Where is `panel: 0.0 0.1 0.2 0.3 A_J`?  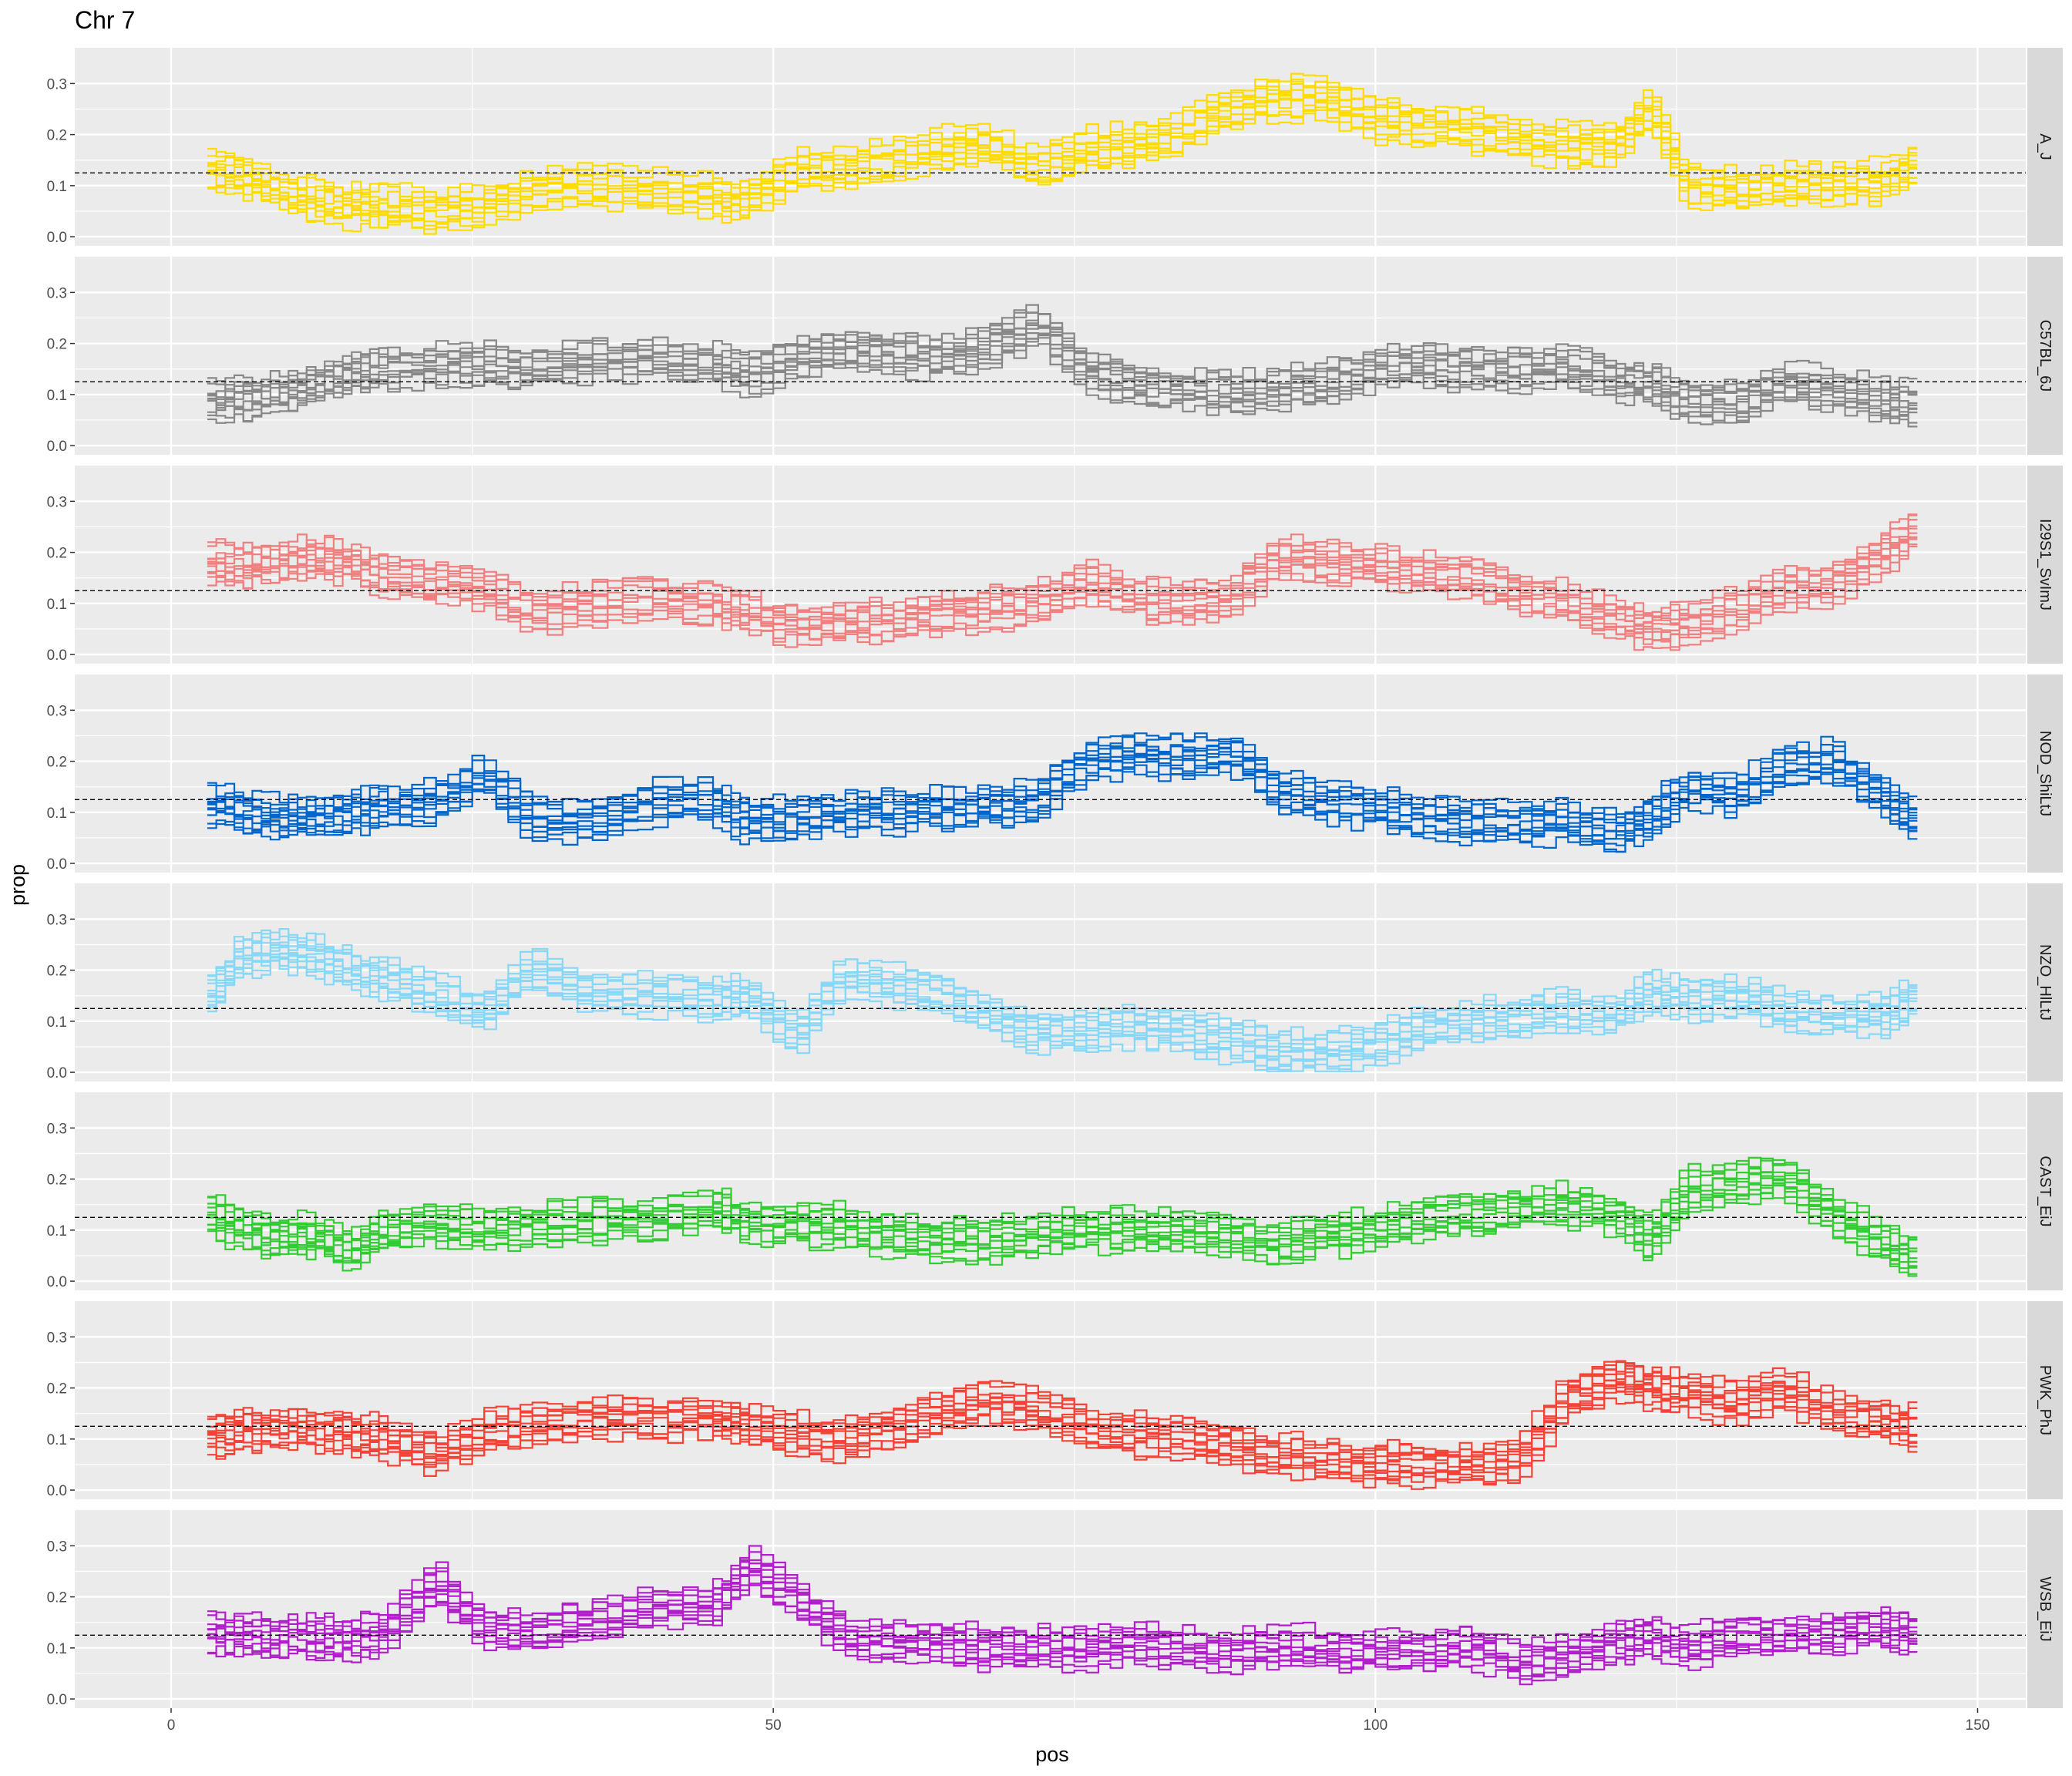 panel: 0.0 0.1 0.2 0.3 A_J is located at coordinates (1055, 147).